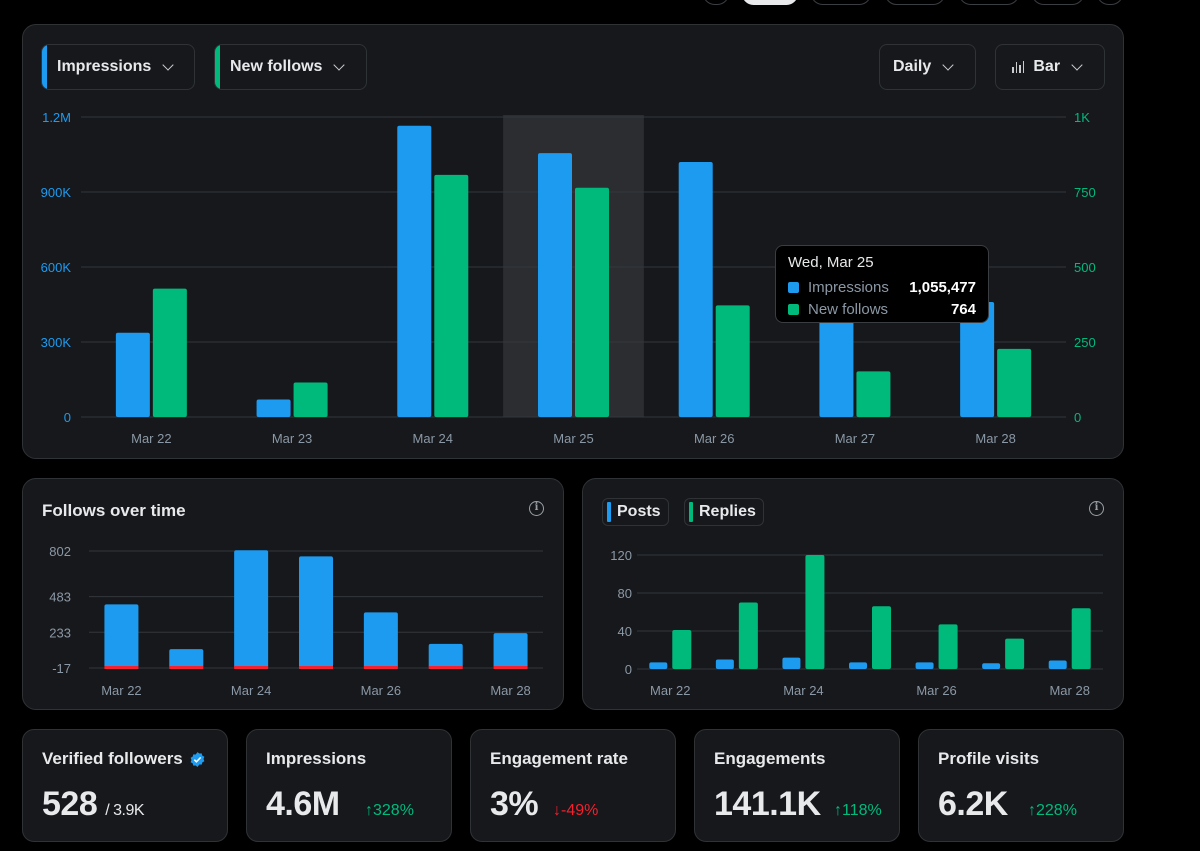 This screenshot has height=851, width=1200. What do you see at coordinates (862, 810) in the screenshot?
I see `stat-delta-value: 118%` at bounding box center [862, 810].